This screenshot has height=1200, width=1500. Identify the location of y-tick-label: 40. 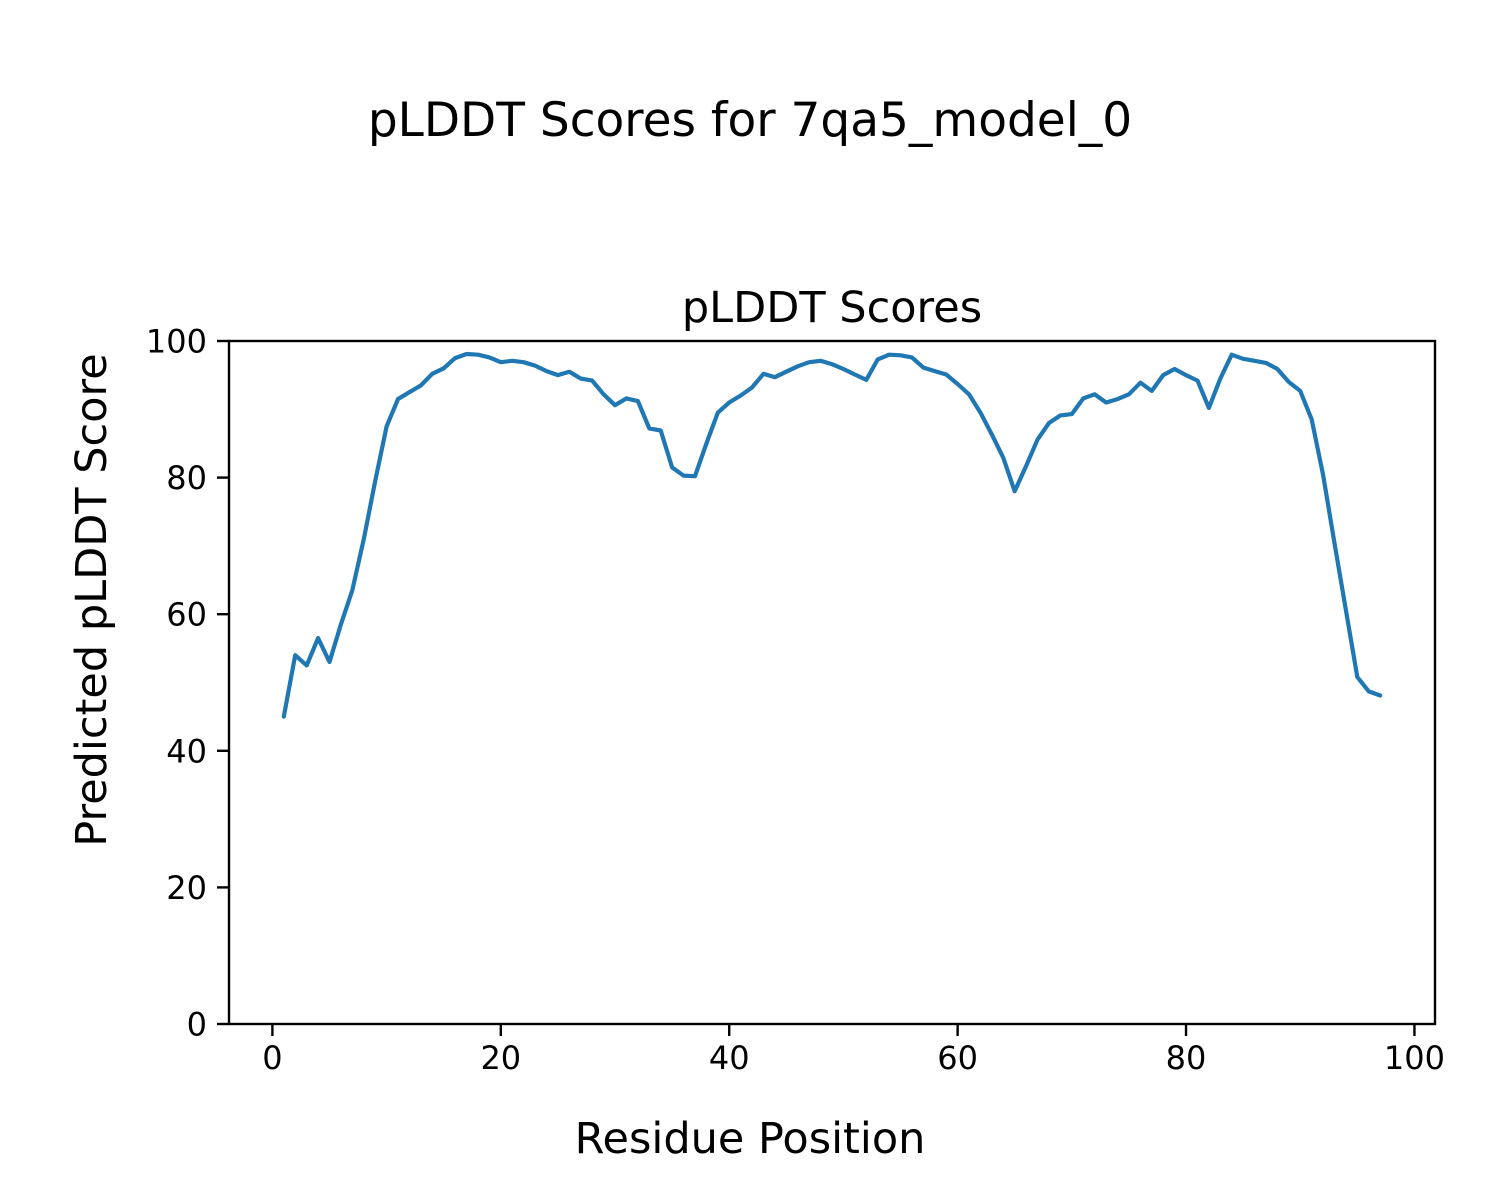
(186, 751).